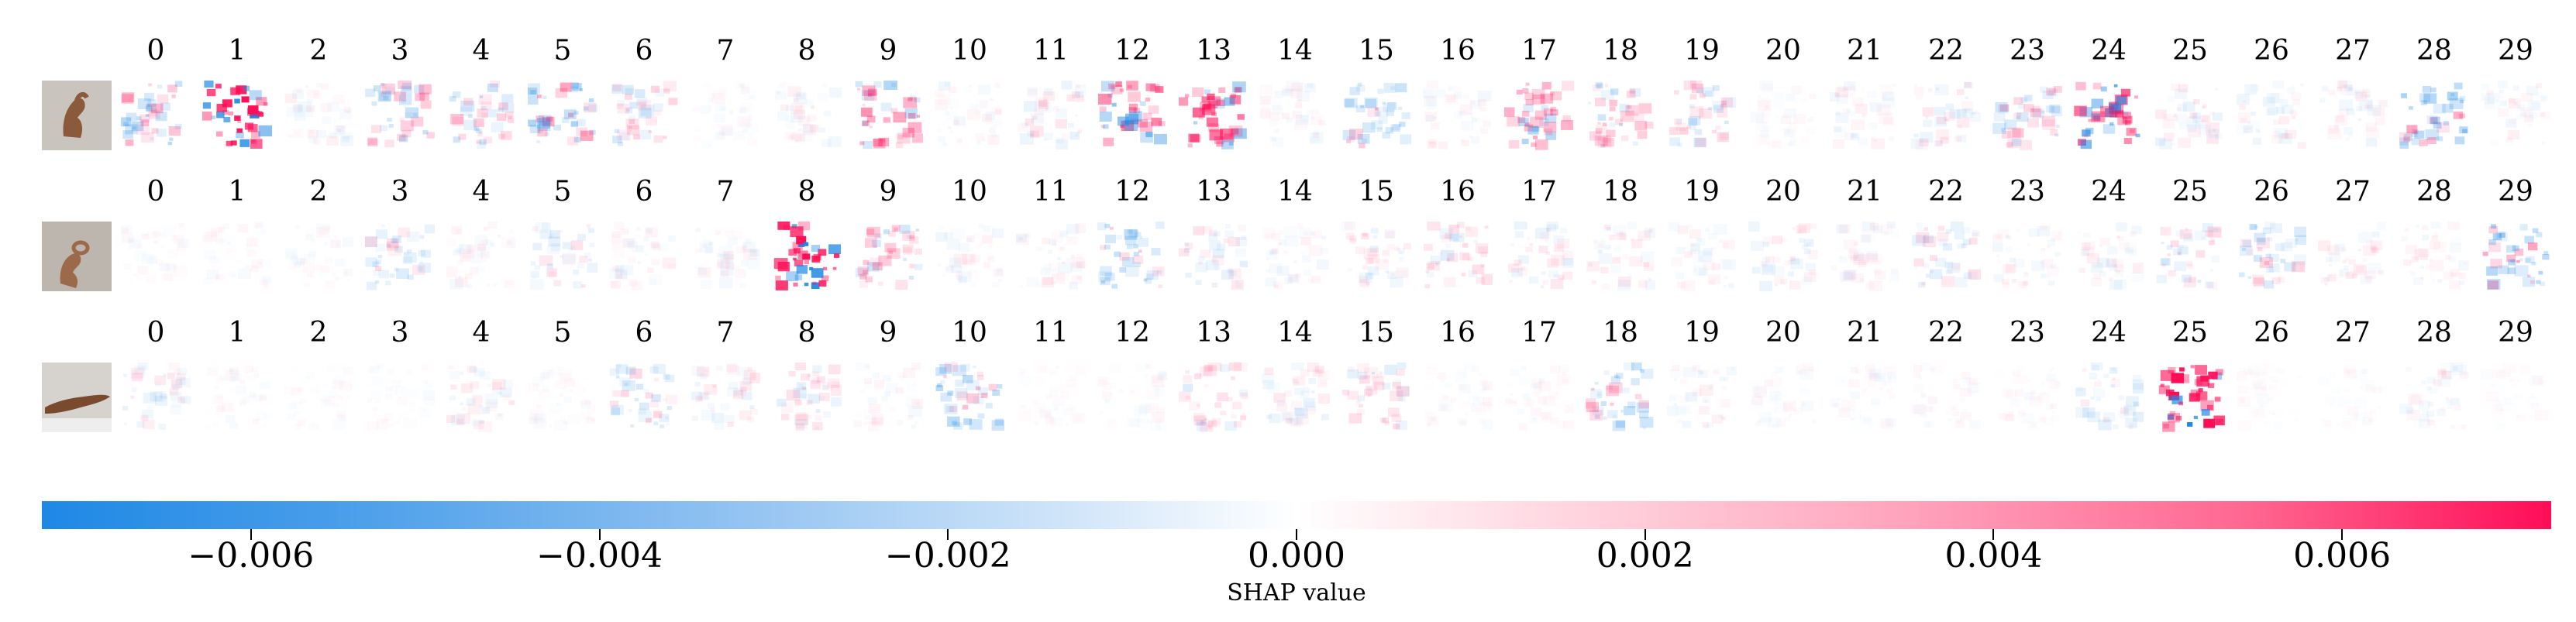 This screenshot has height=622, width=2576. Describe the element at coordinates (1132, 192) in the screenshot. I see `class-label: 12` at that location.